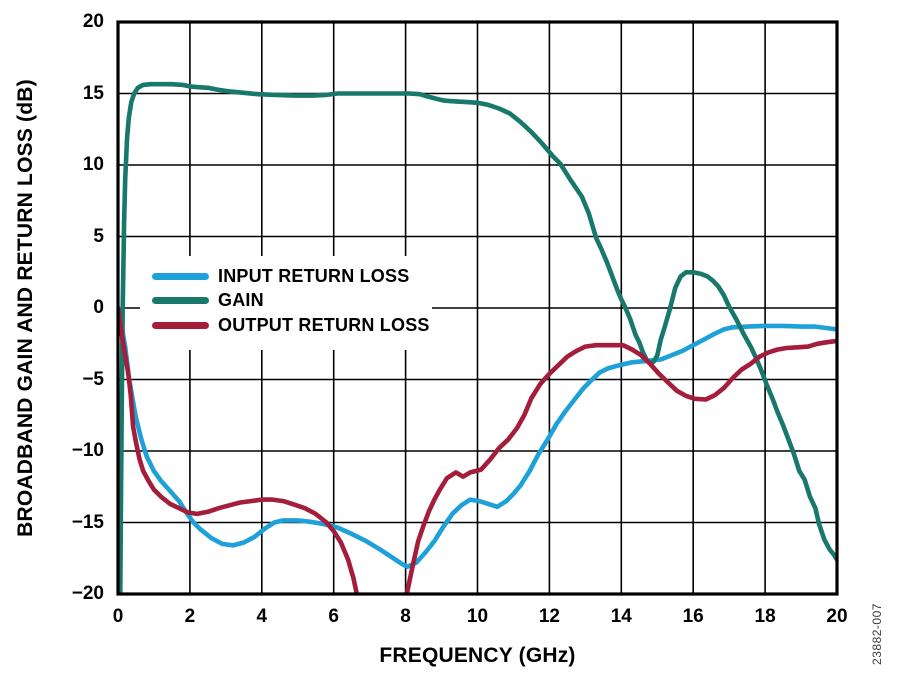 Image resolution: width=899 pixels, height=689 pixels. What do you see at coordinates (324, 324) in the screenshot?
I see `legend-label: OUTPUT RETURN LOSS` at bounding box center [324, 324].